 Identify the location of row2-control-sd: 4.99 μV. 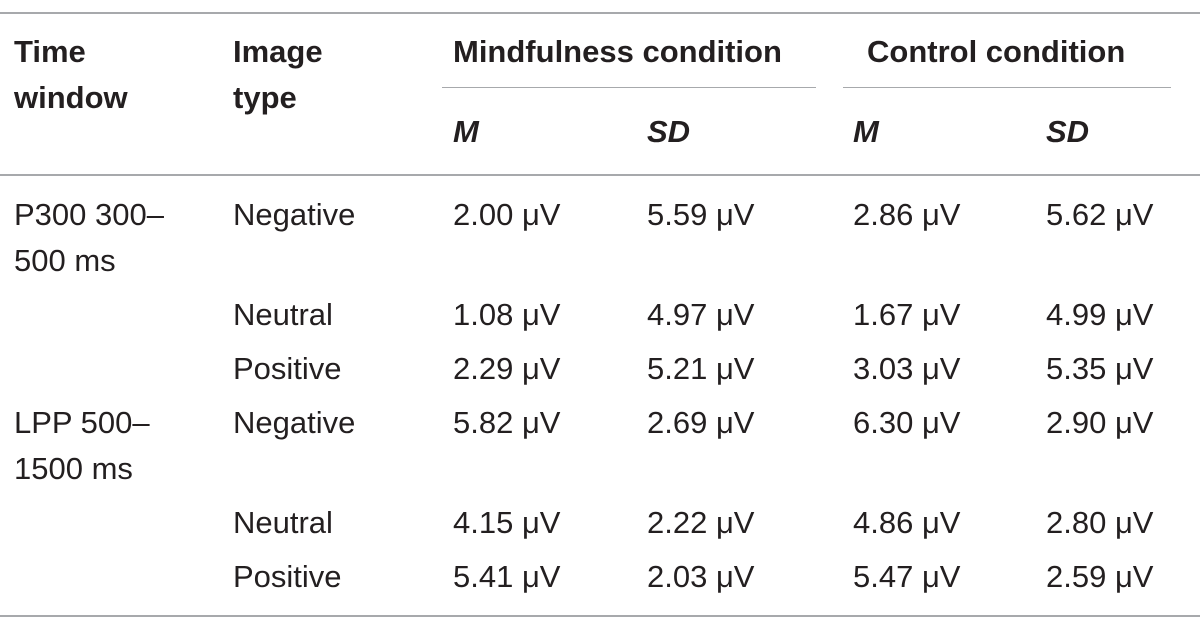
(1100, 314).